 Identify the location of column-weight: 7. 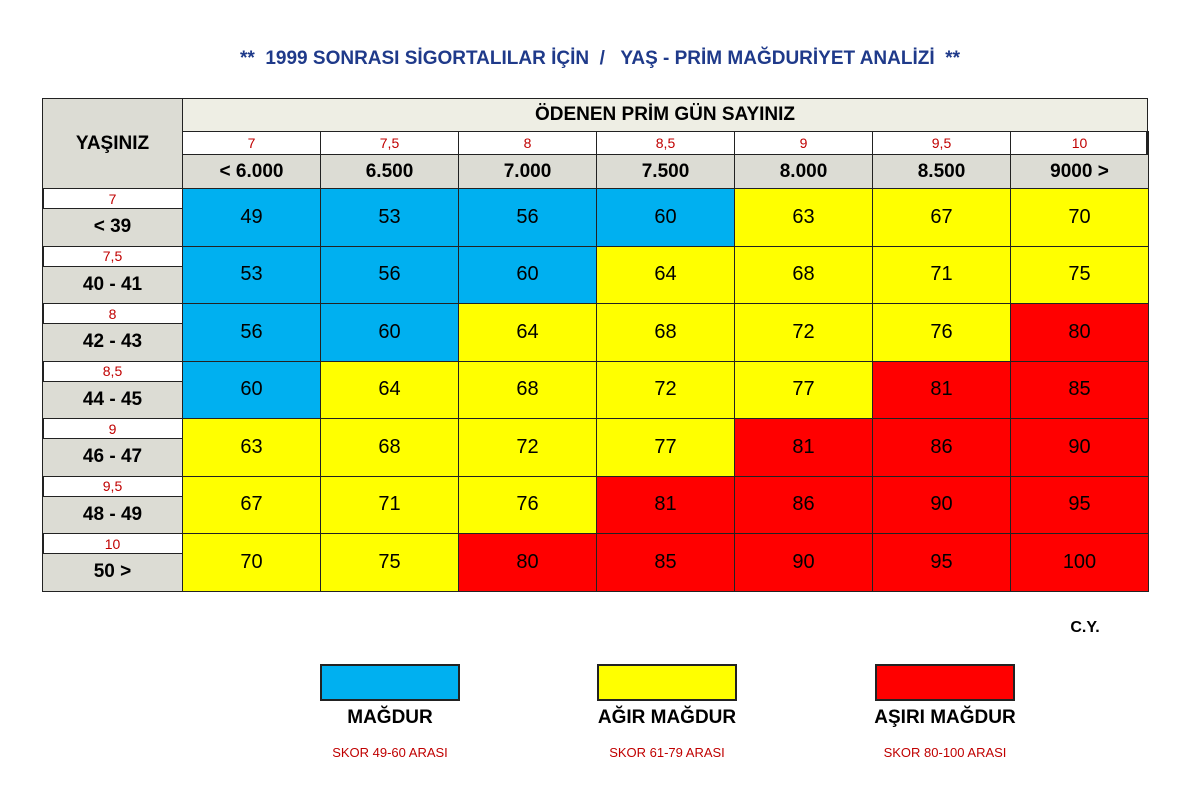
(251, 143).